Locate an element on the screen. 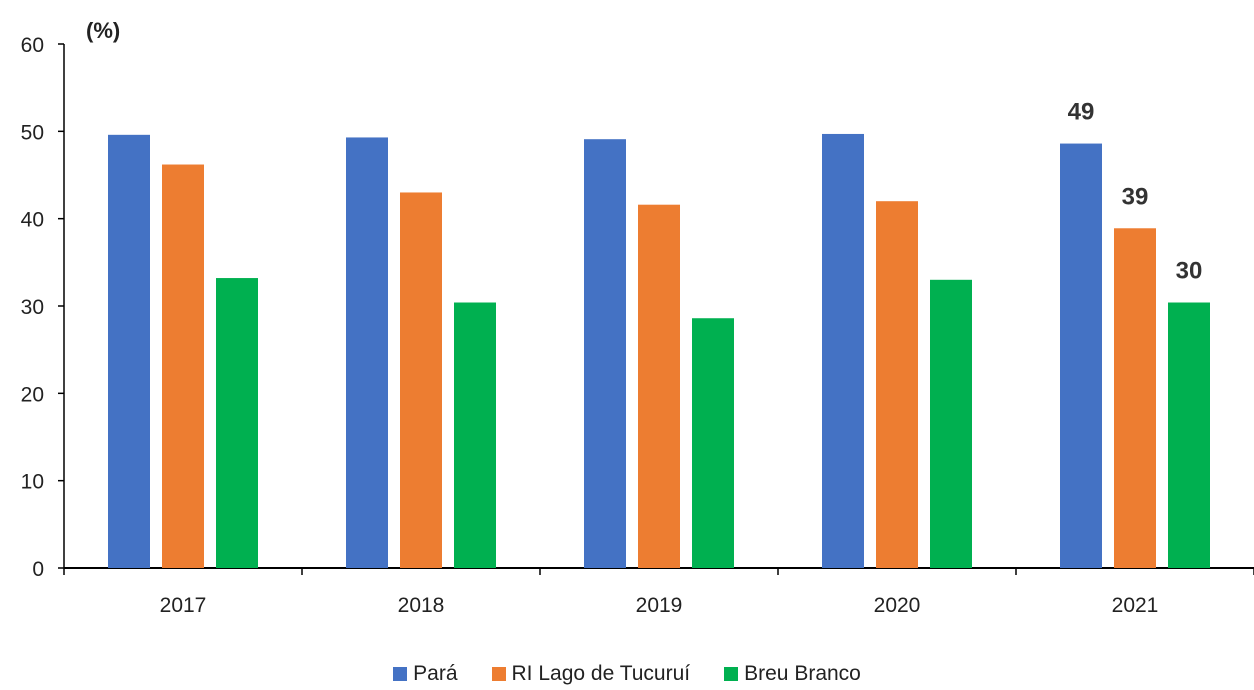 This screenshot has height=690, width=1254. y-tick-label: 60 is located at coordinates (32, 45).